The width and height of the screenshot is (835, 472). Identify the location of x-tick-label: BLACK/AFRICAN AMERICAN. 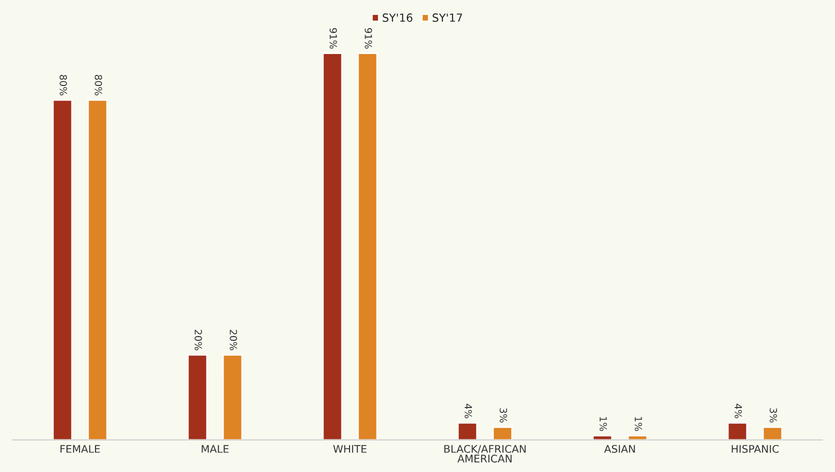
(485, 453).